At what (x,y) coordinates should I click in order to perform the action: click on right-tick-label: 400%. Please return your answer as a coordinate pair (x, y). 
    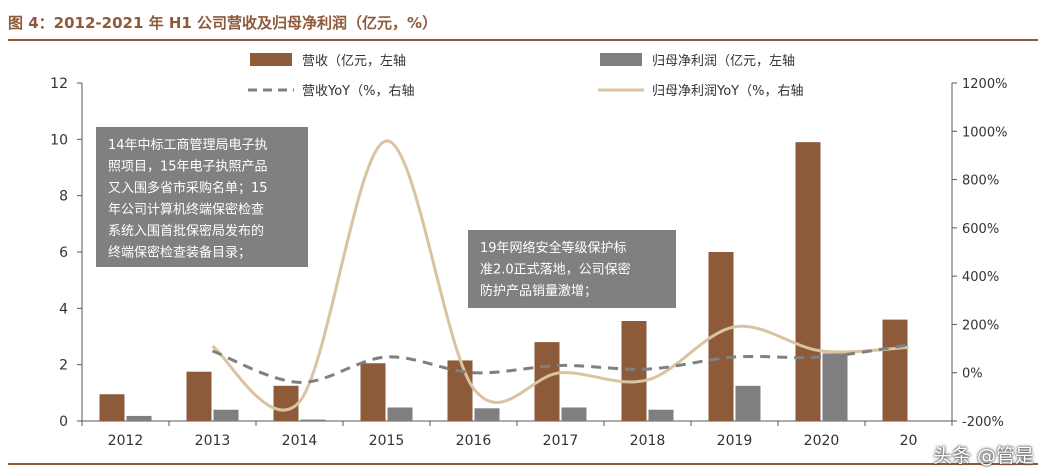
    Looking at the image, I should click on (980, 277).